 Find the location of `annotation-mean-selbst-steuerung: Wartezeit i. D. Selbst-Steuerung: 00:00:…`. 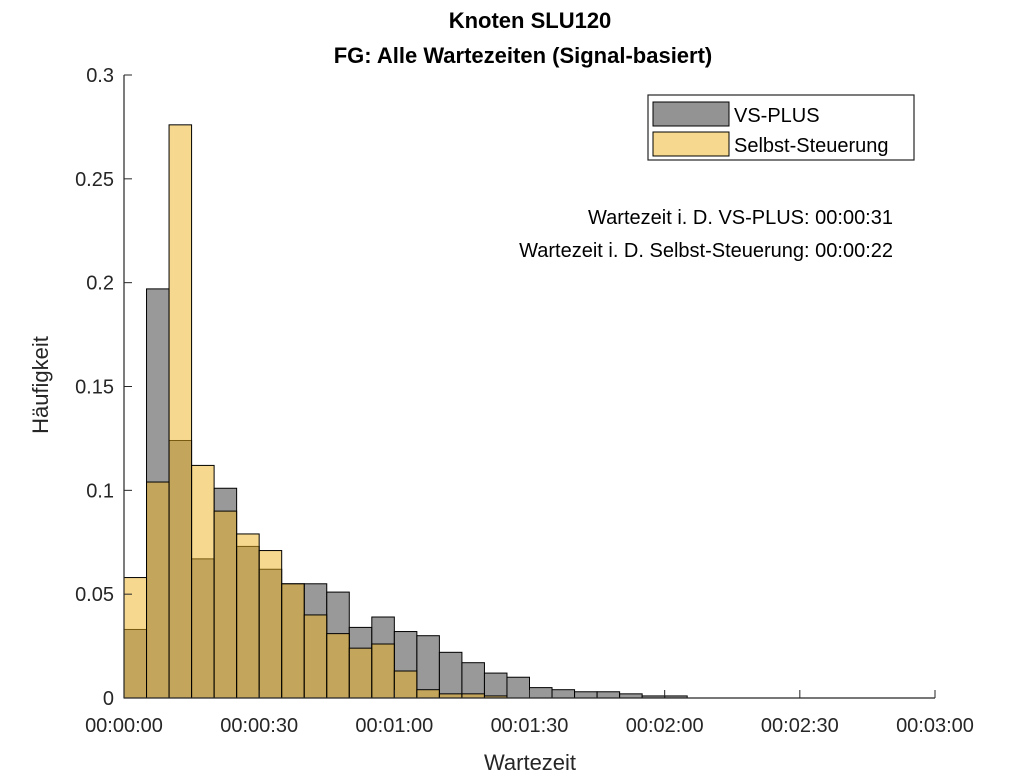

annotation-mean-selbst-steuerung: Wartezeit i. D. Selbst-Steuerung: 00:00:… is located at coordinates (706, 251).